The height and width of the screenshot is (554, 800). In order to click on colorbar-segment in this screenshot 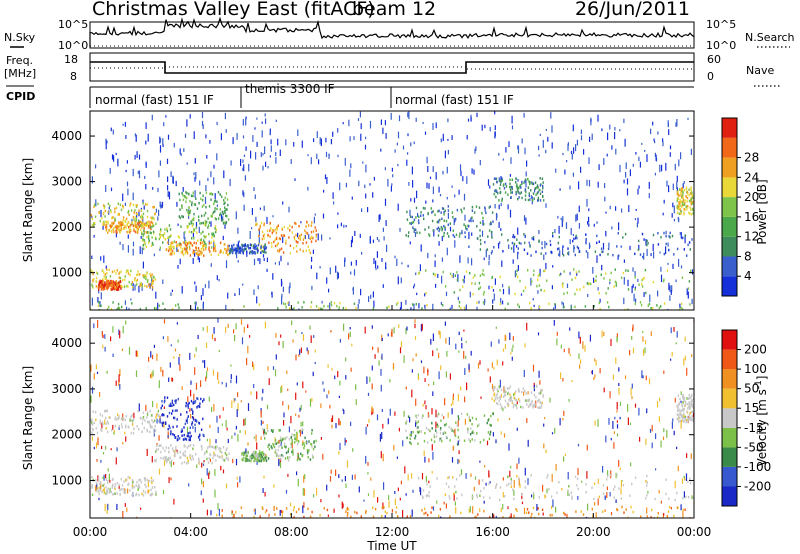, I will do `click(729, 398)`.